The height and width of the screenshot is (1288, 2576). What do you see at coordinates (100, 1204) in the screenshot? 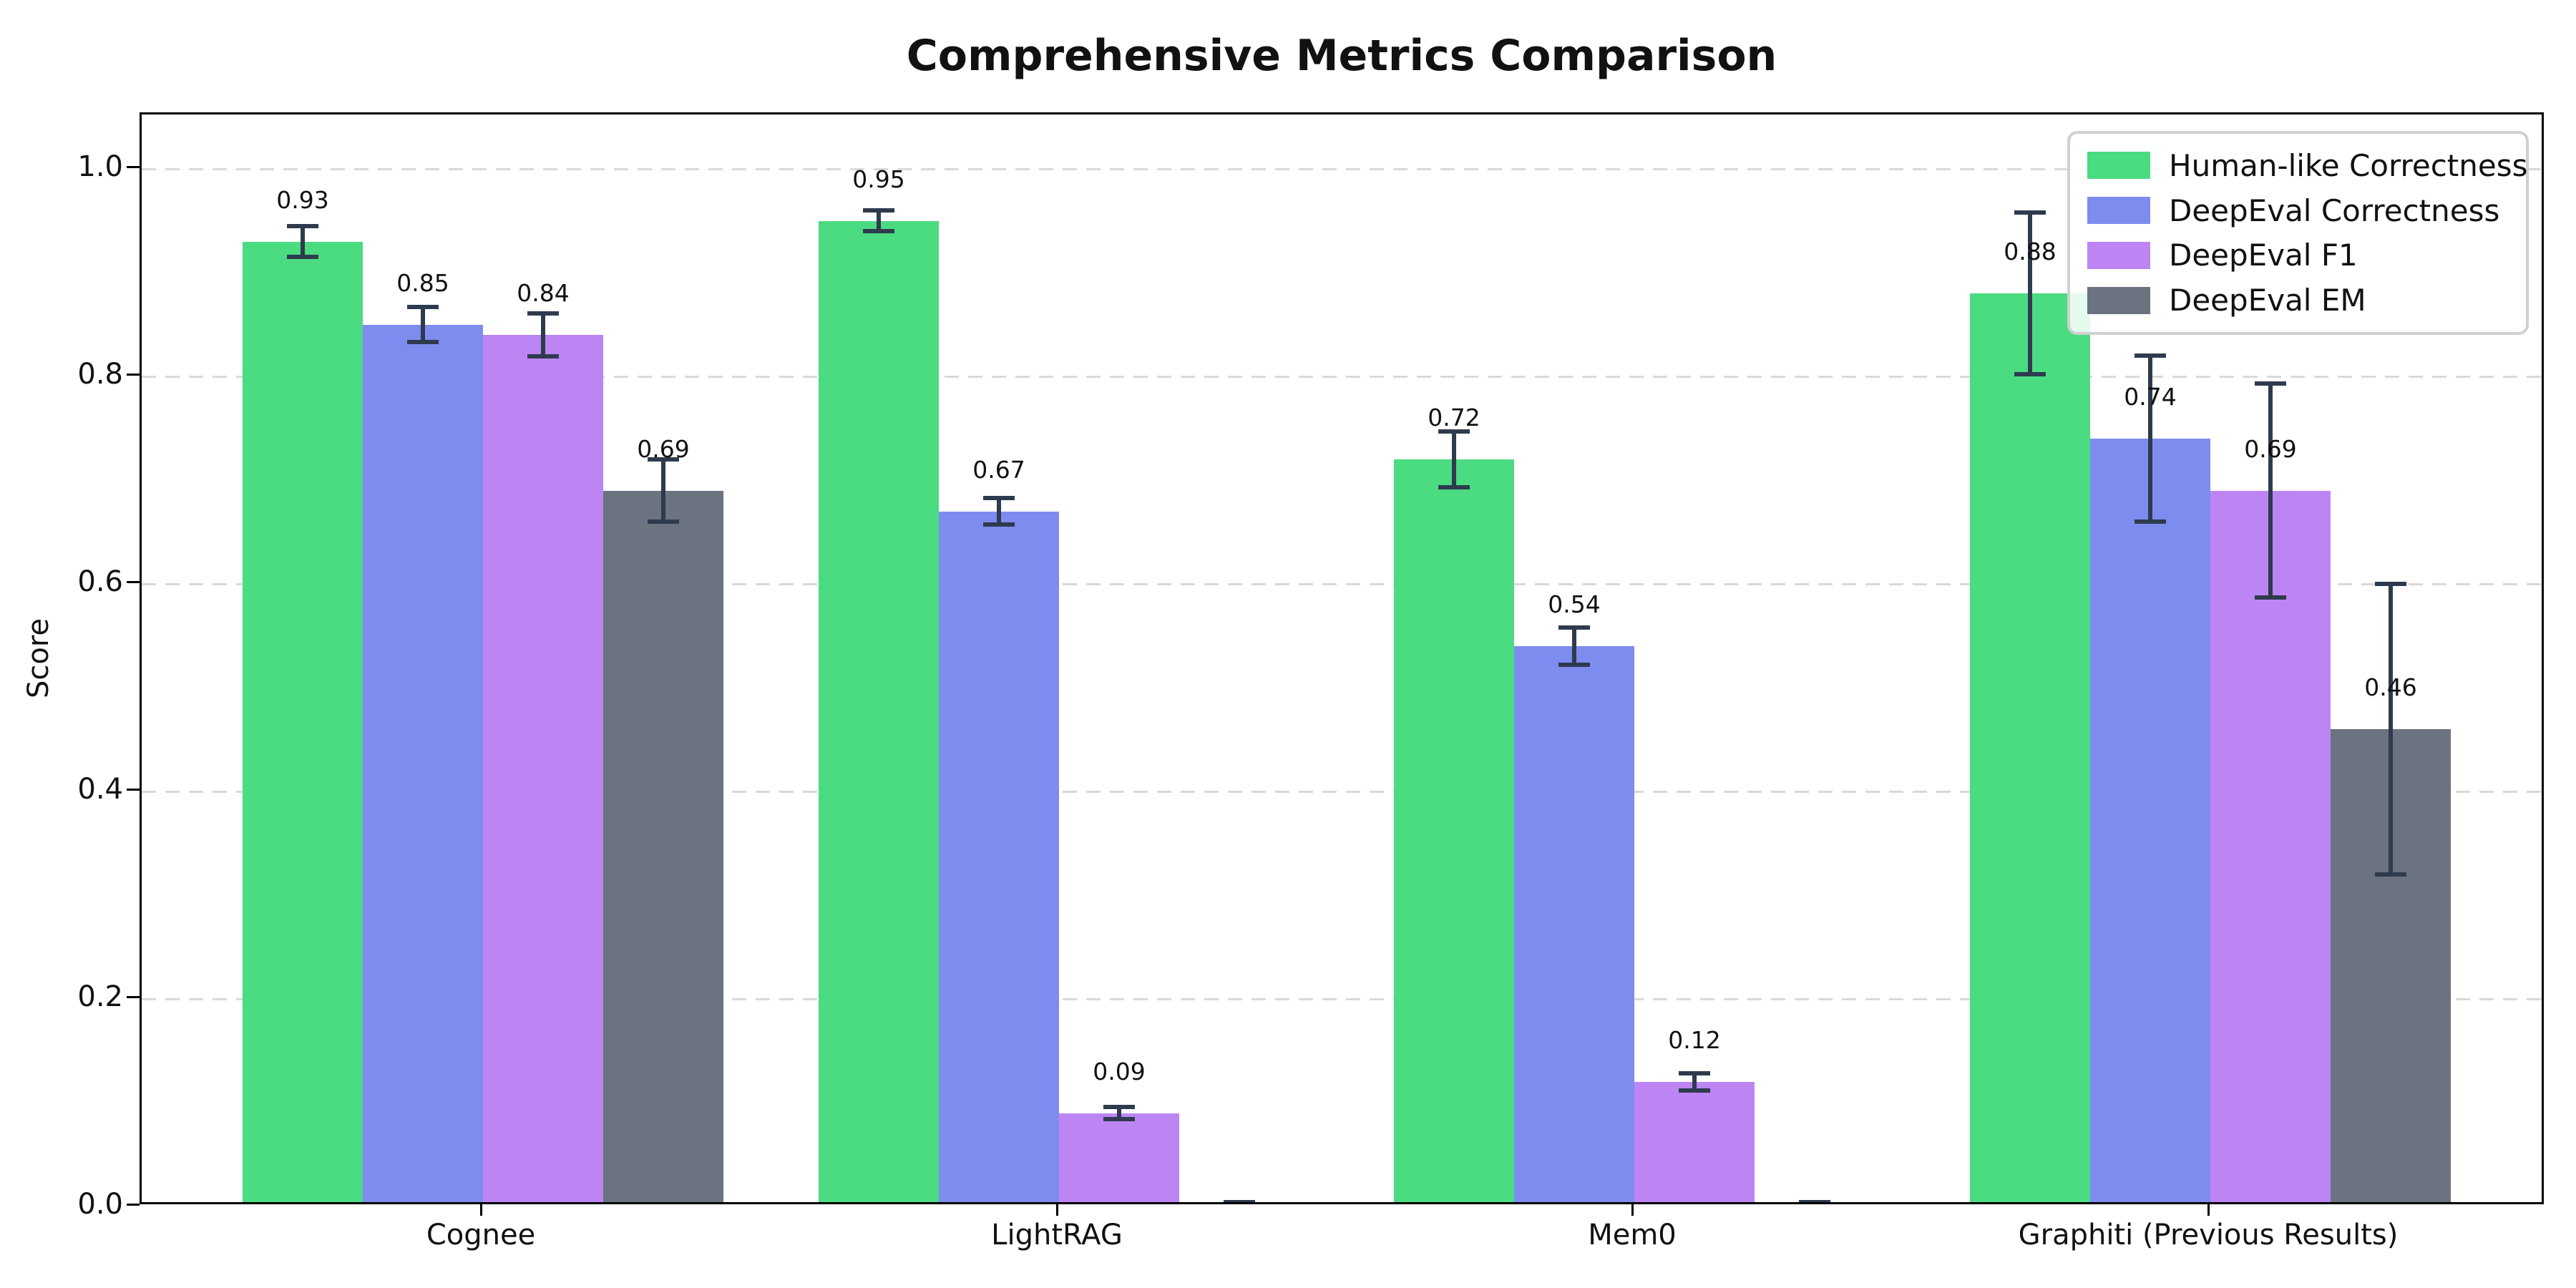
I see `y-tick-label: 0.0` at bounding box center [100, 1204].